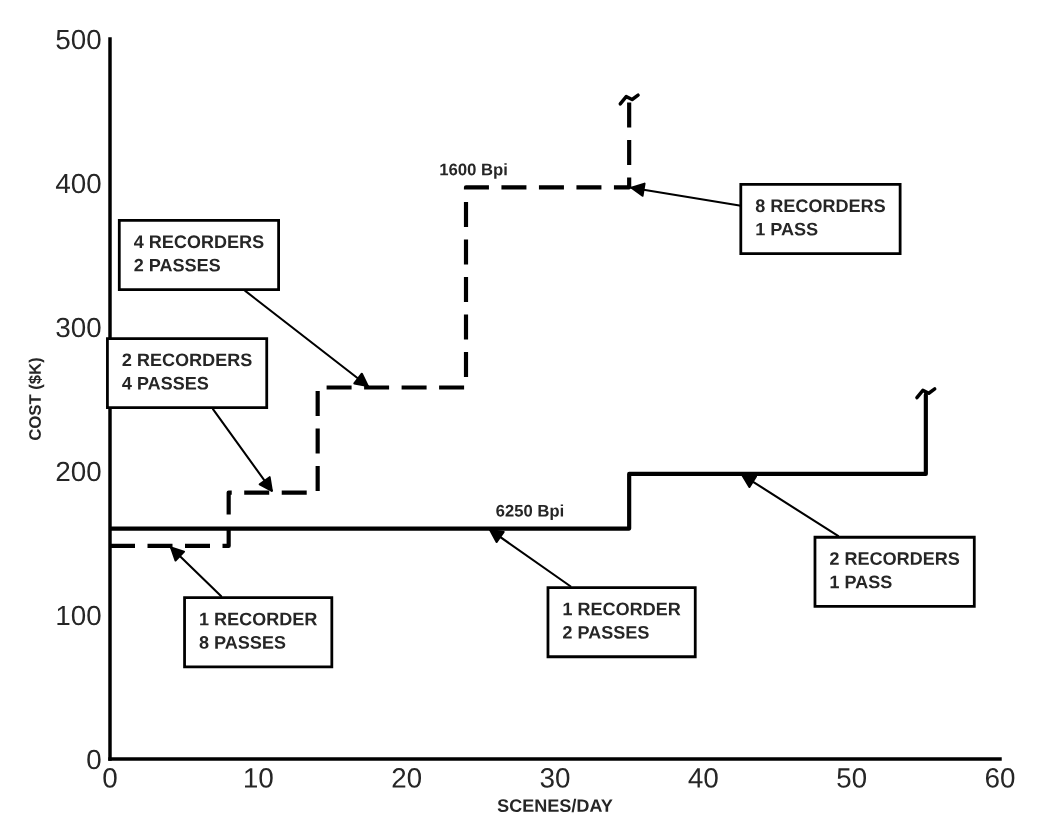 The image size is (1051, 839). Describe the element at coordinates (259, 778) in the screenshot. I see `x-tick-label: 10` at that location.